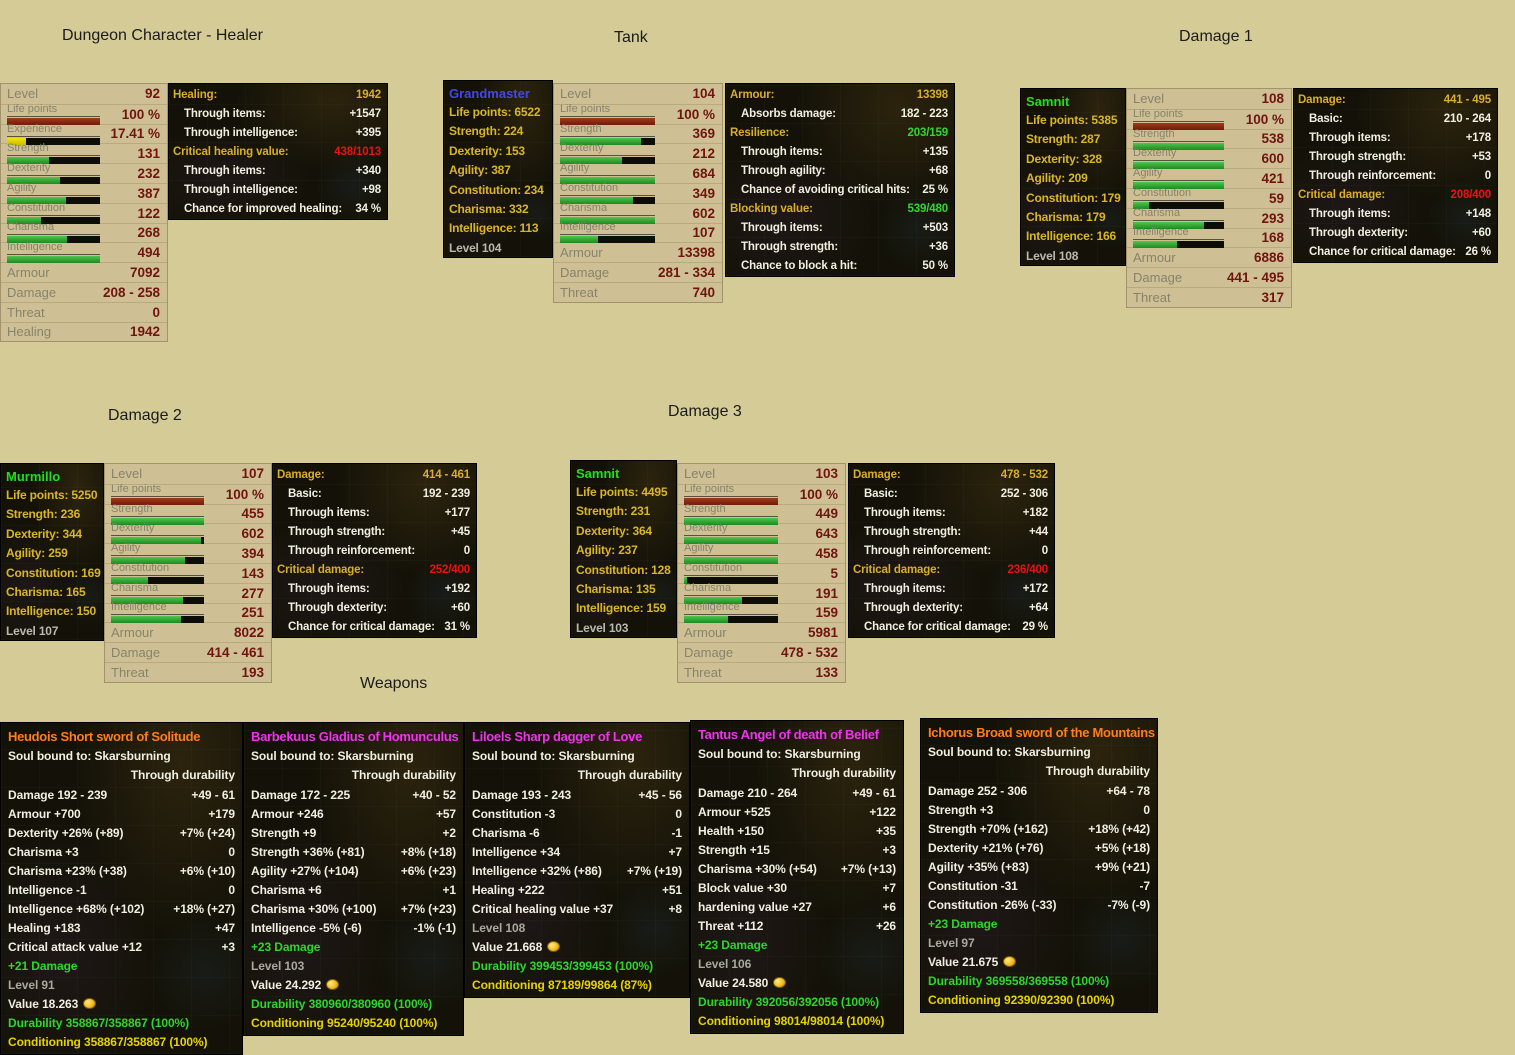  What do you see at coordinates (1024, 493) in the screenshot?
I see `tooltip-value: 252 - 306` at bounding box center [1024, 493].